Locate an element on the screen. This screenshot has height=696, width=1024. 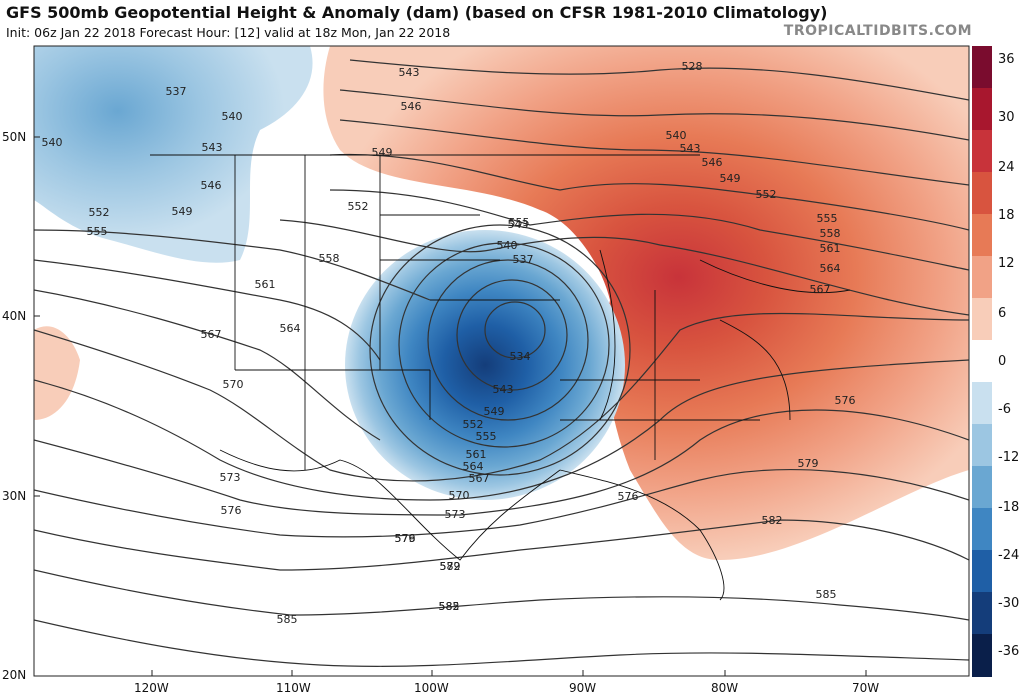
lat-label-50n: 50N is located at coordinates (14, 137).